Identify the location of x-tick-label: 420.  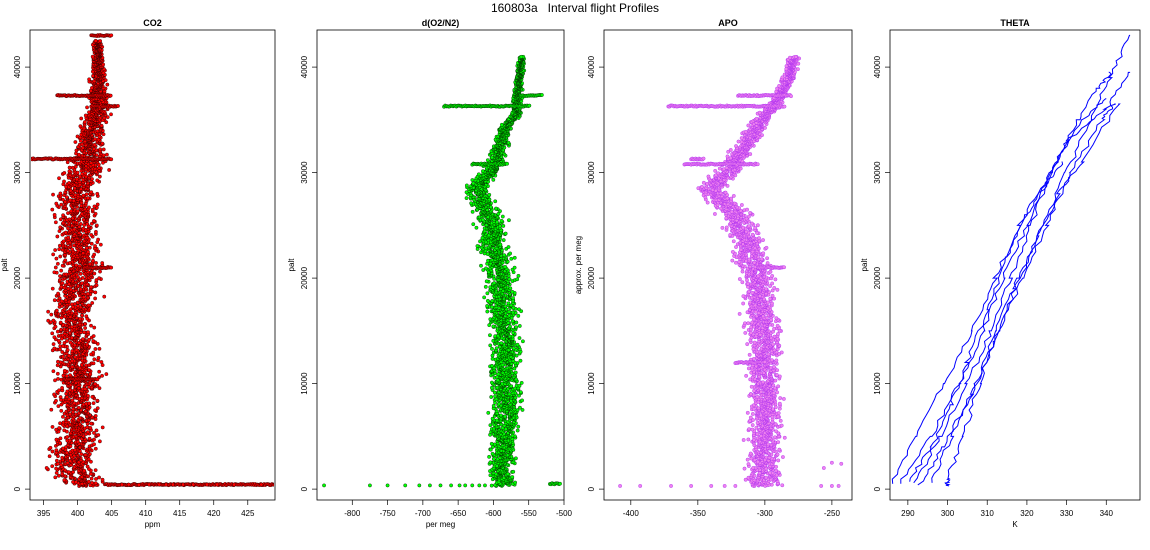
(214, 513).